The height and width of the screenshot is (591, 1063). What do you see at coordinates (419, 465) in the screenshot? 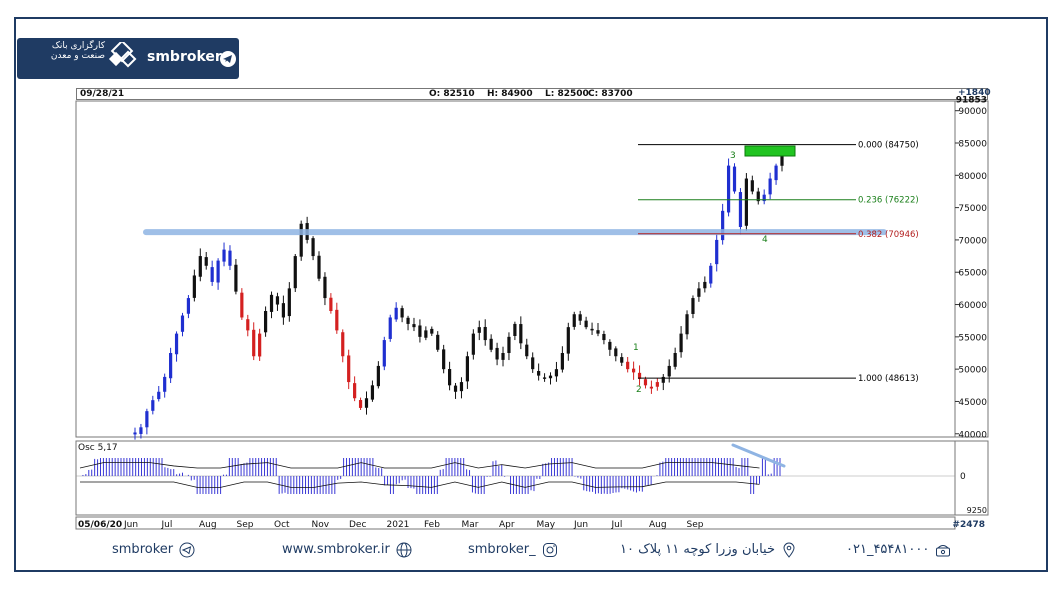
I see `oscillator-envelope-upper` at bounding box center [419, 465].